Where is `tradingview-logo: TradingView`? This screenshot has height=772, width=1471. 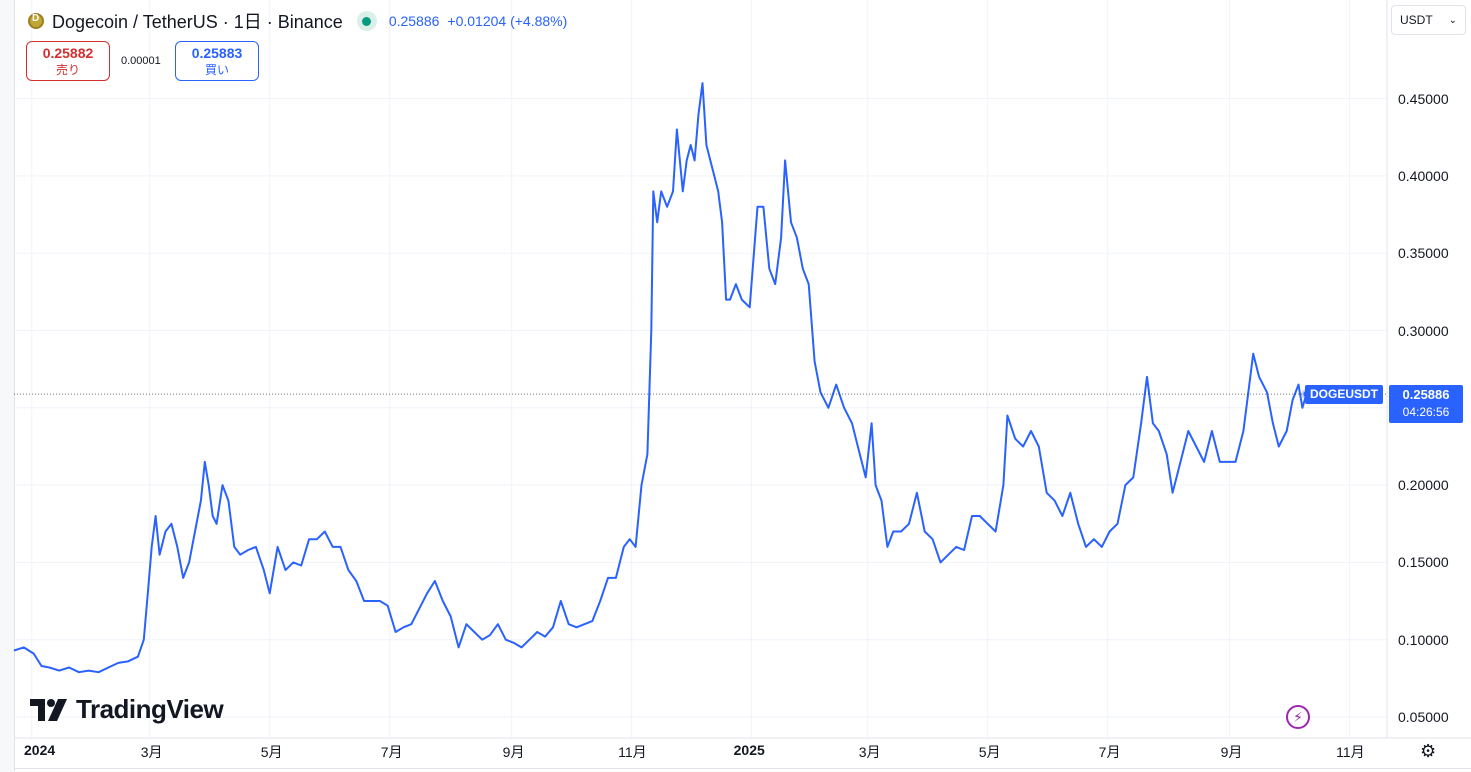
tradingview-logo: TradingView is located at coordinates (127, 709).